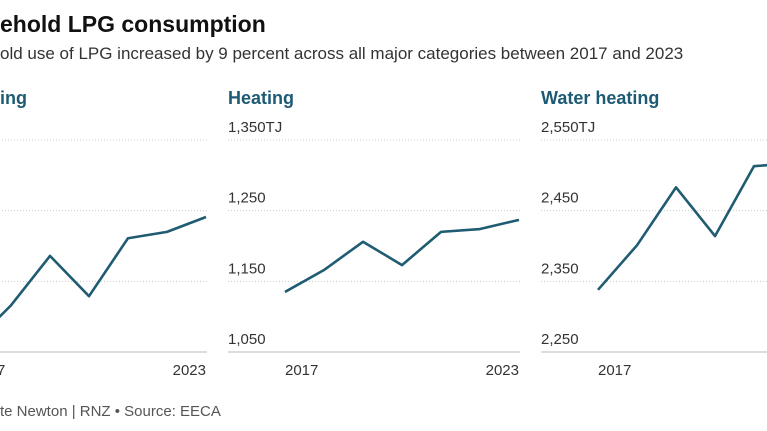  Describe the element at coordinates (560, 339) in the screenshot. I see `y-tick-label: 2,250` at that location.